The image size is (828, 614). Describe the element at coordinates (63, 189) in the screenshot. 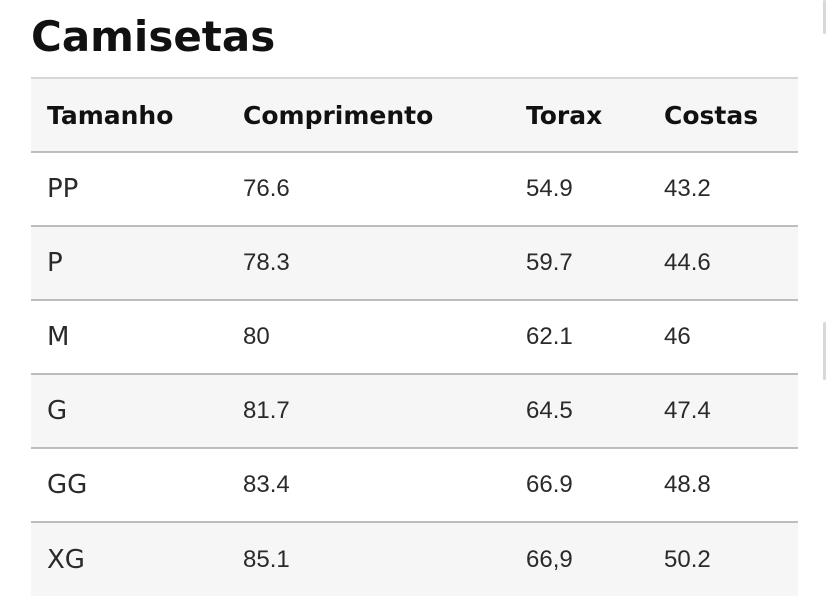

I see `size-cell: PP` at that location.